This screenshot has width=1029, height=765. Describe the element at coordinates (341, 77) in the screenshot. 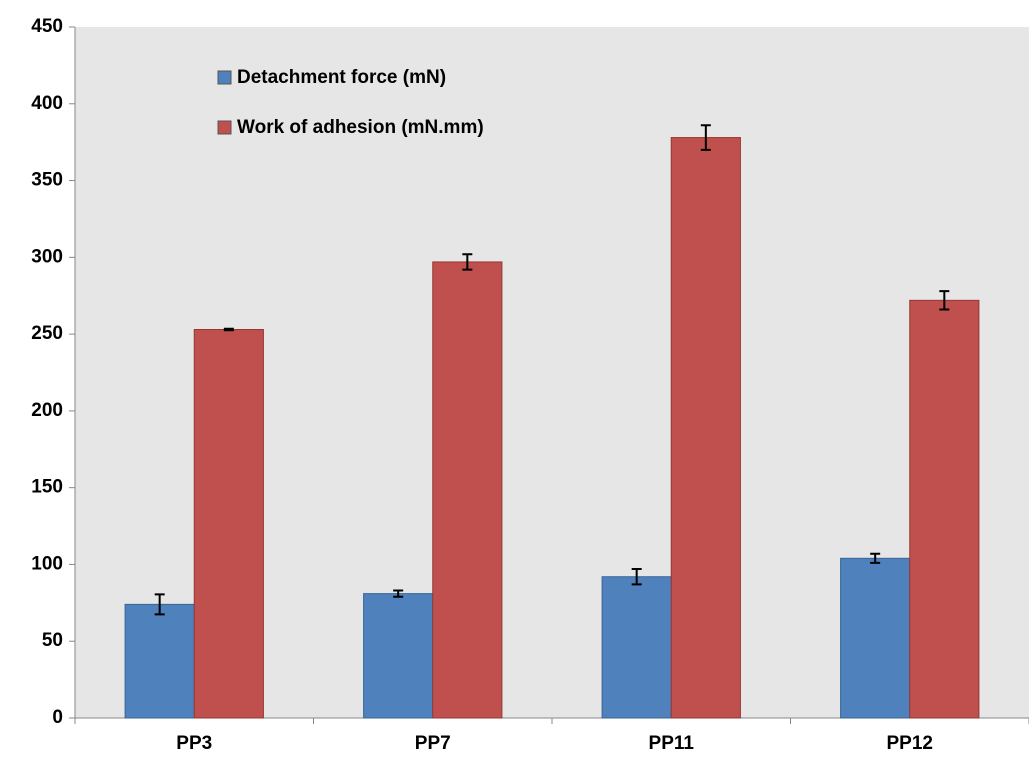

I see `legend-label: Detachment force (mN)` at that location.